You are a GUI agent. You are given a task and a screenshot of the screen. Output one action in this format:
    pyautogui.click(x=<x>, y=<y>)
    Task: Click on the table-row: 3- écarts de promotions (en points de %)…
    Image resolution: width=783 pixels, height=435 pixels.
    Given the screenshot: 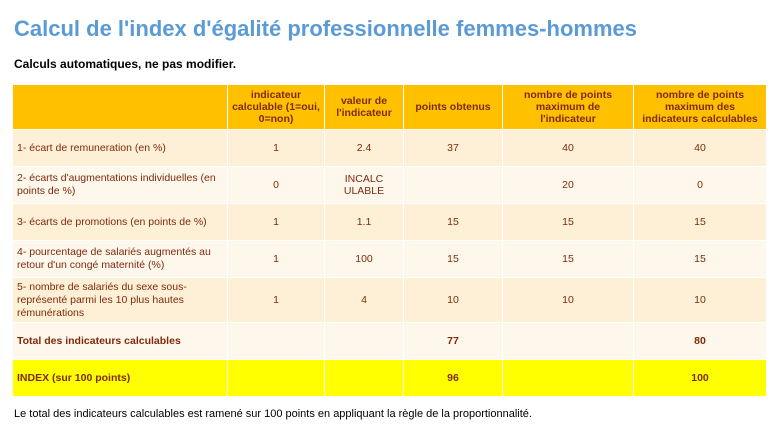 What is the action you would take?
    pyautogui.click(x=389, y=222)
    